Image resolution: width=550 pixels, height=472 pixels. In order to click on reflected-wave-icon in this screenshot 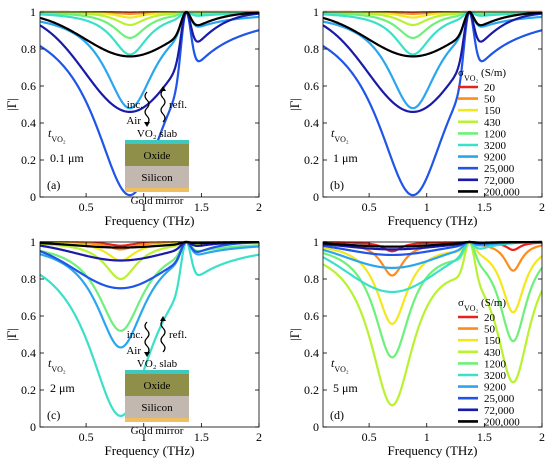, I will do `click(163, 106)`.